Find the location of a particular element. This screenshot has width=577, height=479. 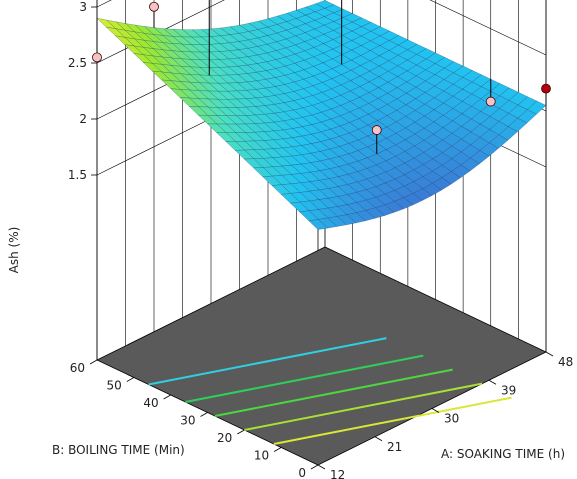

y-tick-label: 40 is located at coordinates (150, 403).